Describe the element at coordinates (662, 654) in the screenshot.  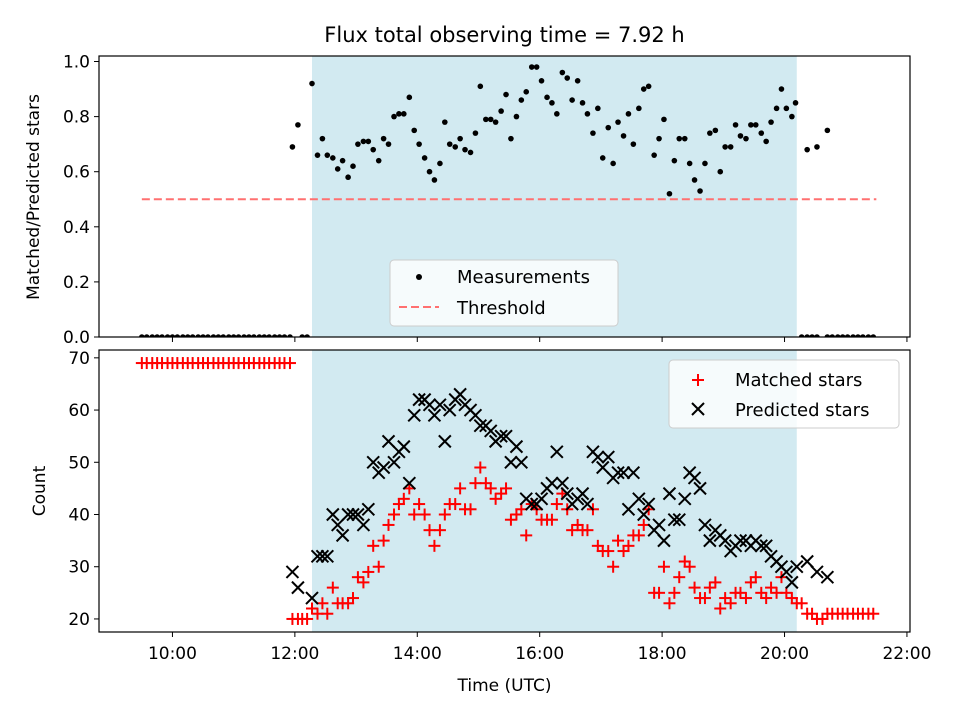
I see `x-tick-label: 18:00` at that location.